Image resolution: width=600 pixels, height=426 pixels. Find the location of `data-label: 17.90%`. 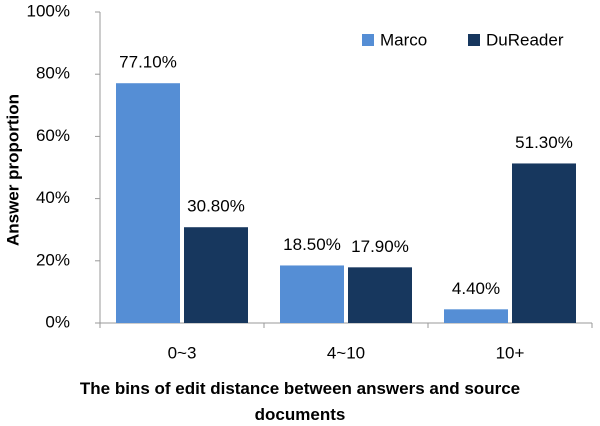

data-label: 17.90% is located at coordinates (380, 246).